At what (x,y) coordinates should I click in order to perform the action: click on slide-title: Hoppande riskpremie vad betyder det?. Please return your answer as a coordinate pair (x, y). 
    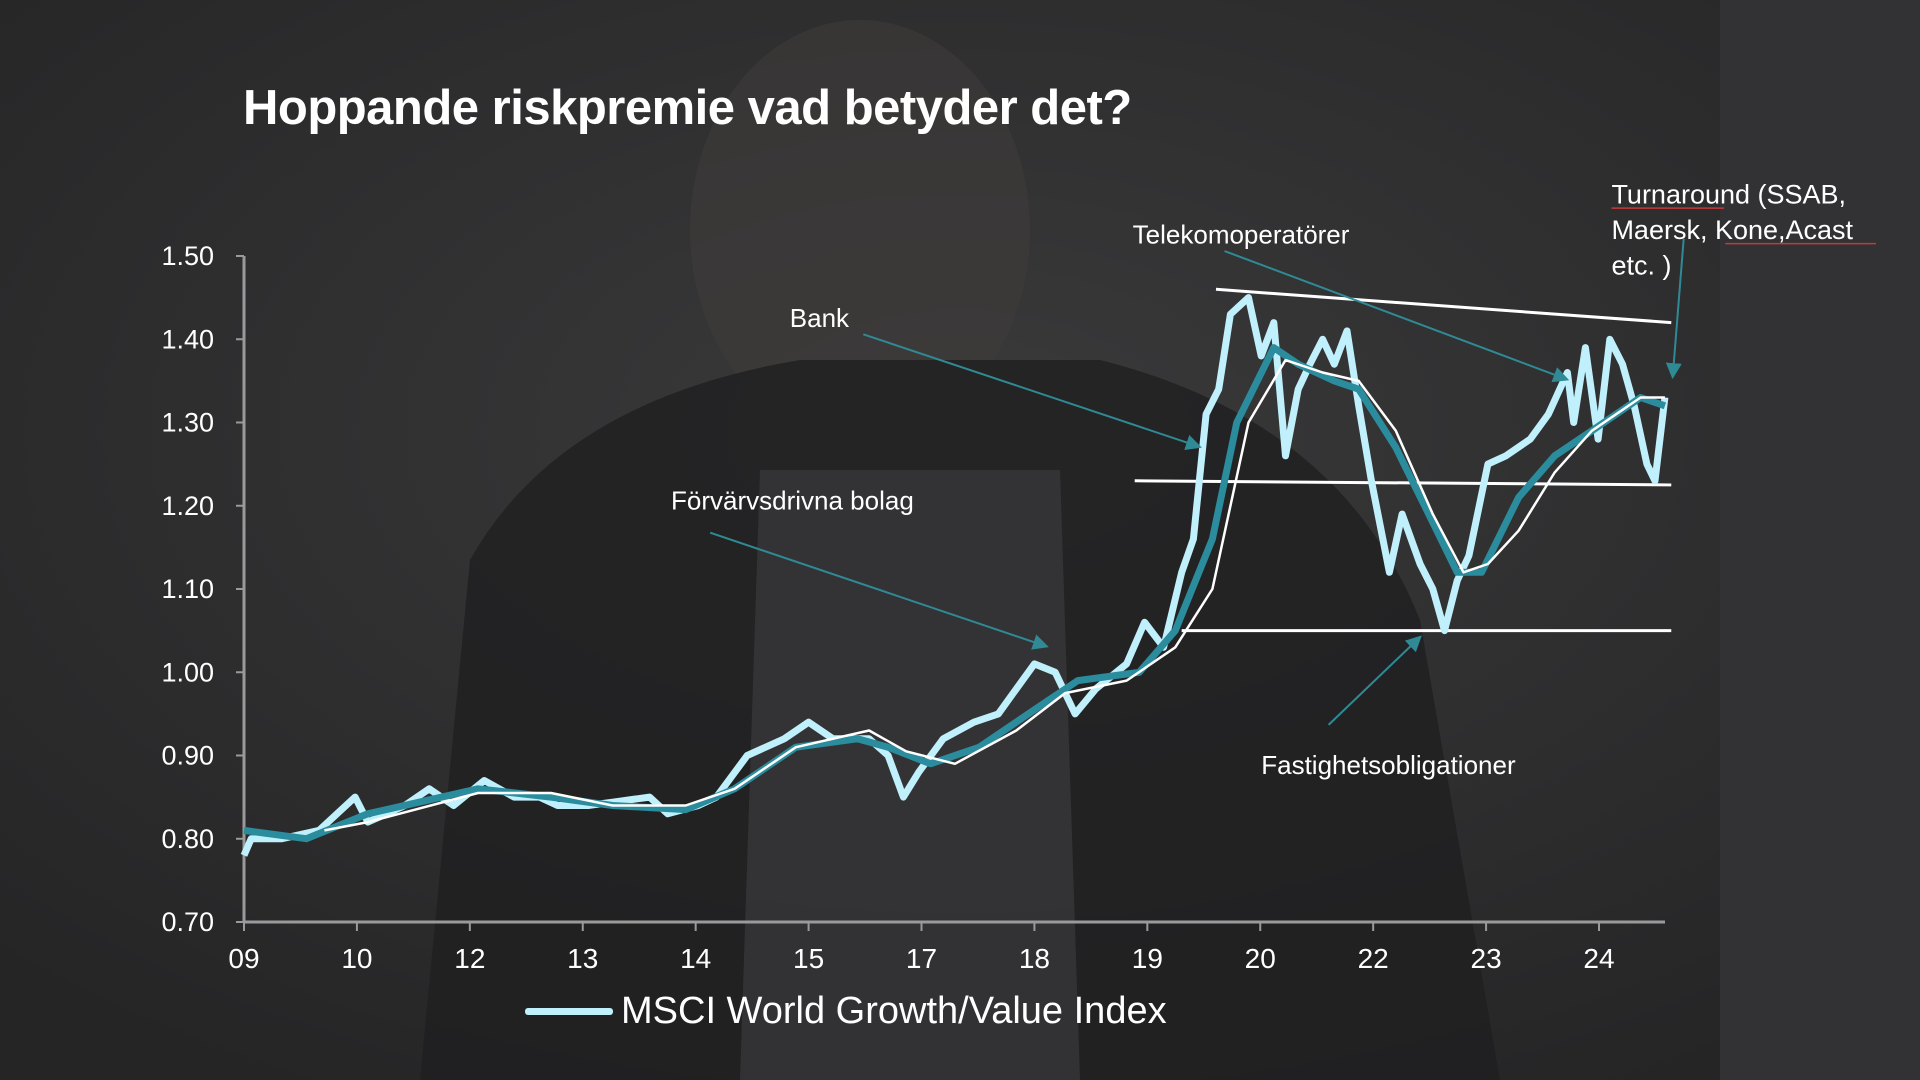
    Looking at the image, I should click on (687, 108).